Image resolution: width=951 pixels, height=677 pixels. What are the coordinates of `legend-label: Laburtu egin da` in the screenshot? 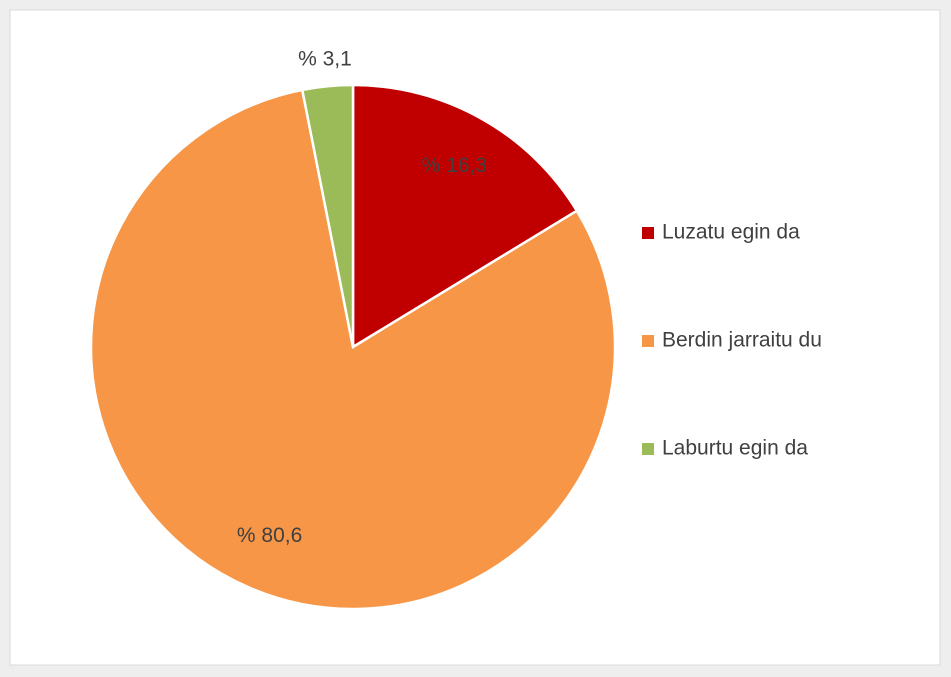 It's located at (735, 448).